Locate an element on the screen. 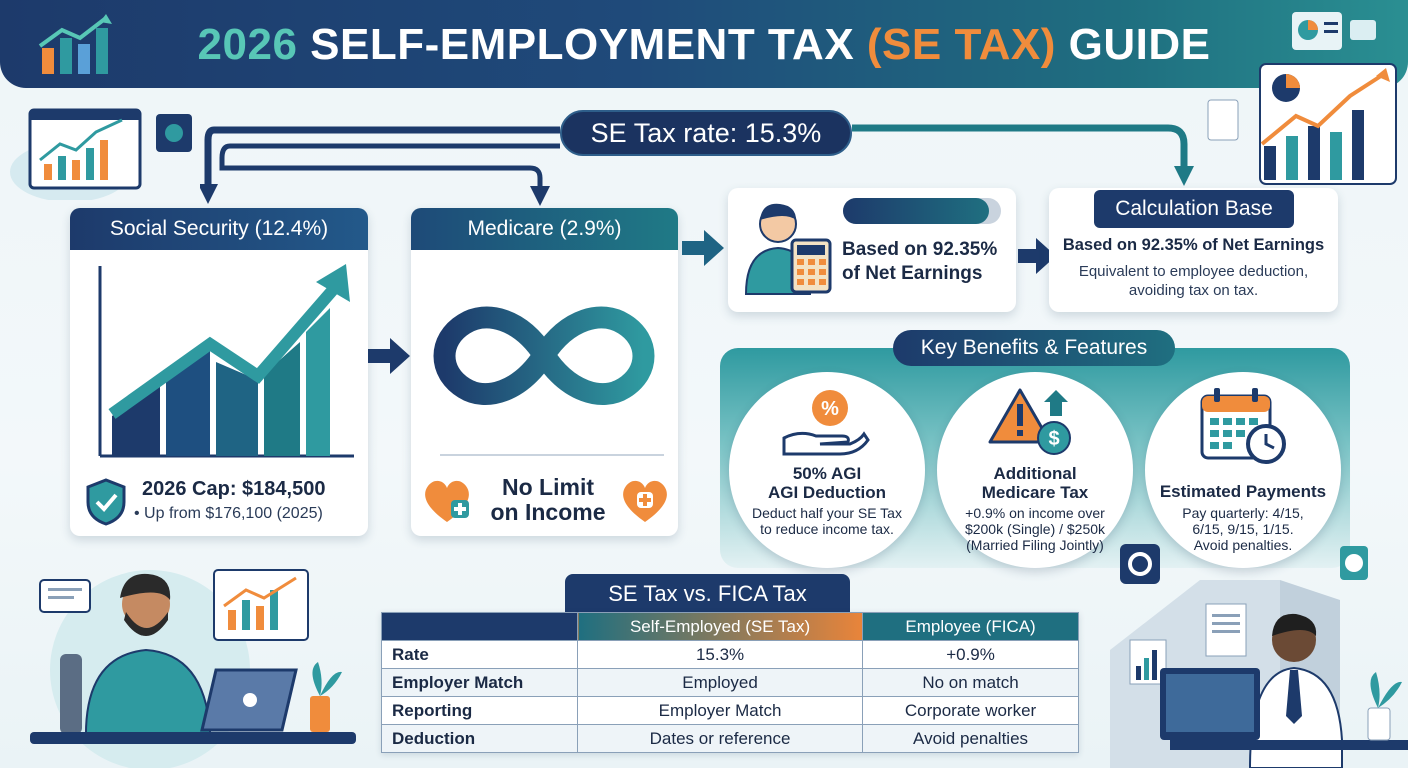 The width and height of the screenshot is (1408, 768). title-guide: GUIDE is located at coordinates (1139, 44).